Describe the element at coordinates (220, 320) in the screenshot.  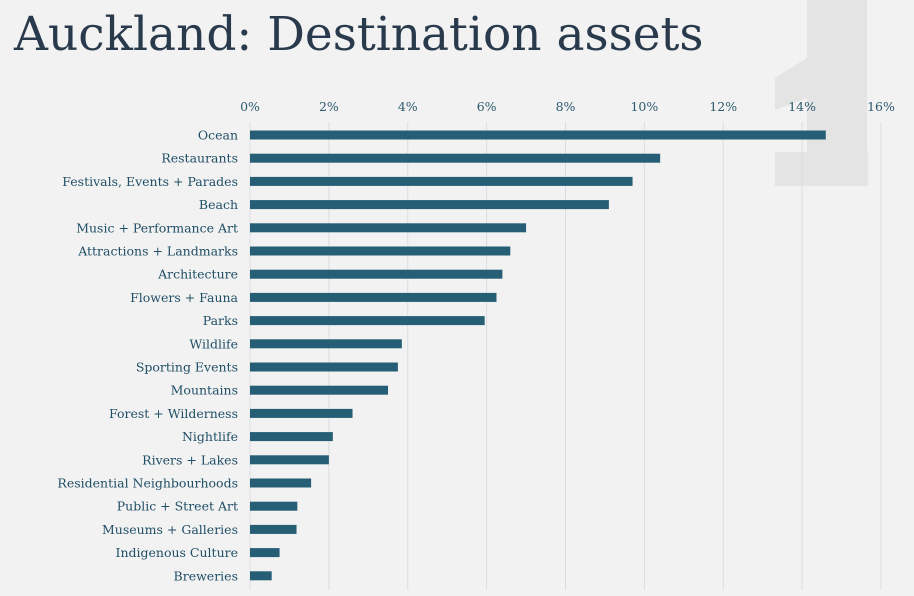
I see `category-label: Parks` at that location.